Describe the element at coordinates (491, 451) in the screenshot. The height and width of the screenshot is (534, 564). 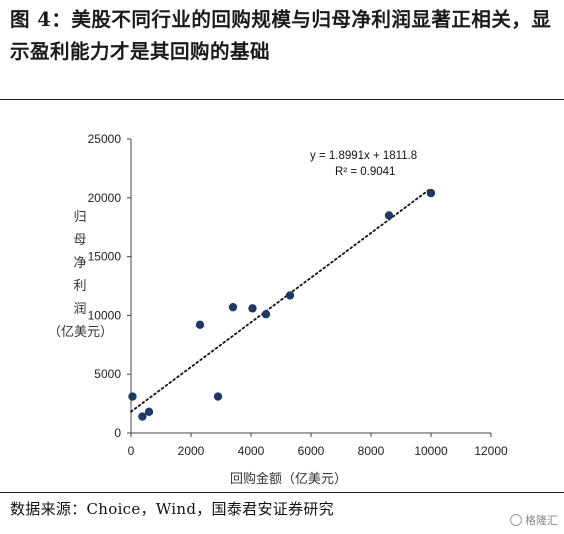
I see `x-tick-label: 12000` at that location.